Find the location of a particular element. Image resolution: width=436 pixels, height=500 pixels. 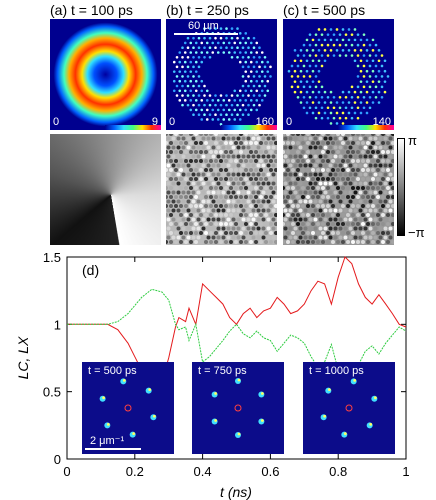

panel-b-title: (b) t = 250 ps is located at coordinates (207, 10).